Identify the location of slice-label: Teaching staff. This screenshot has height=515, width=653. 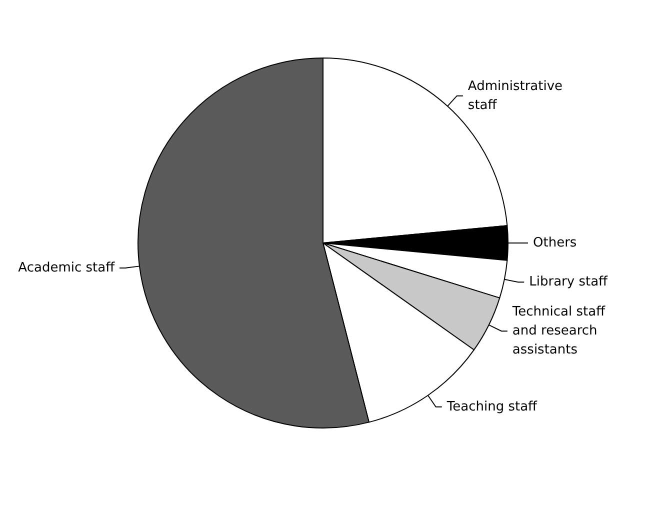
(492, 406).